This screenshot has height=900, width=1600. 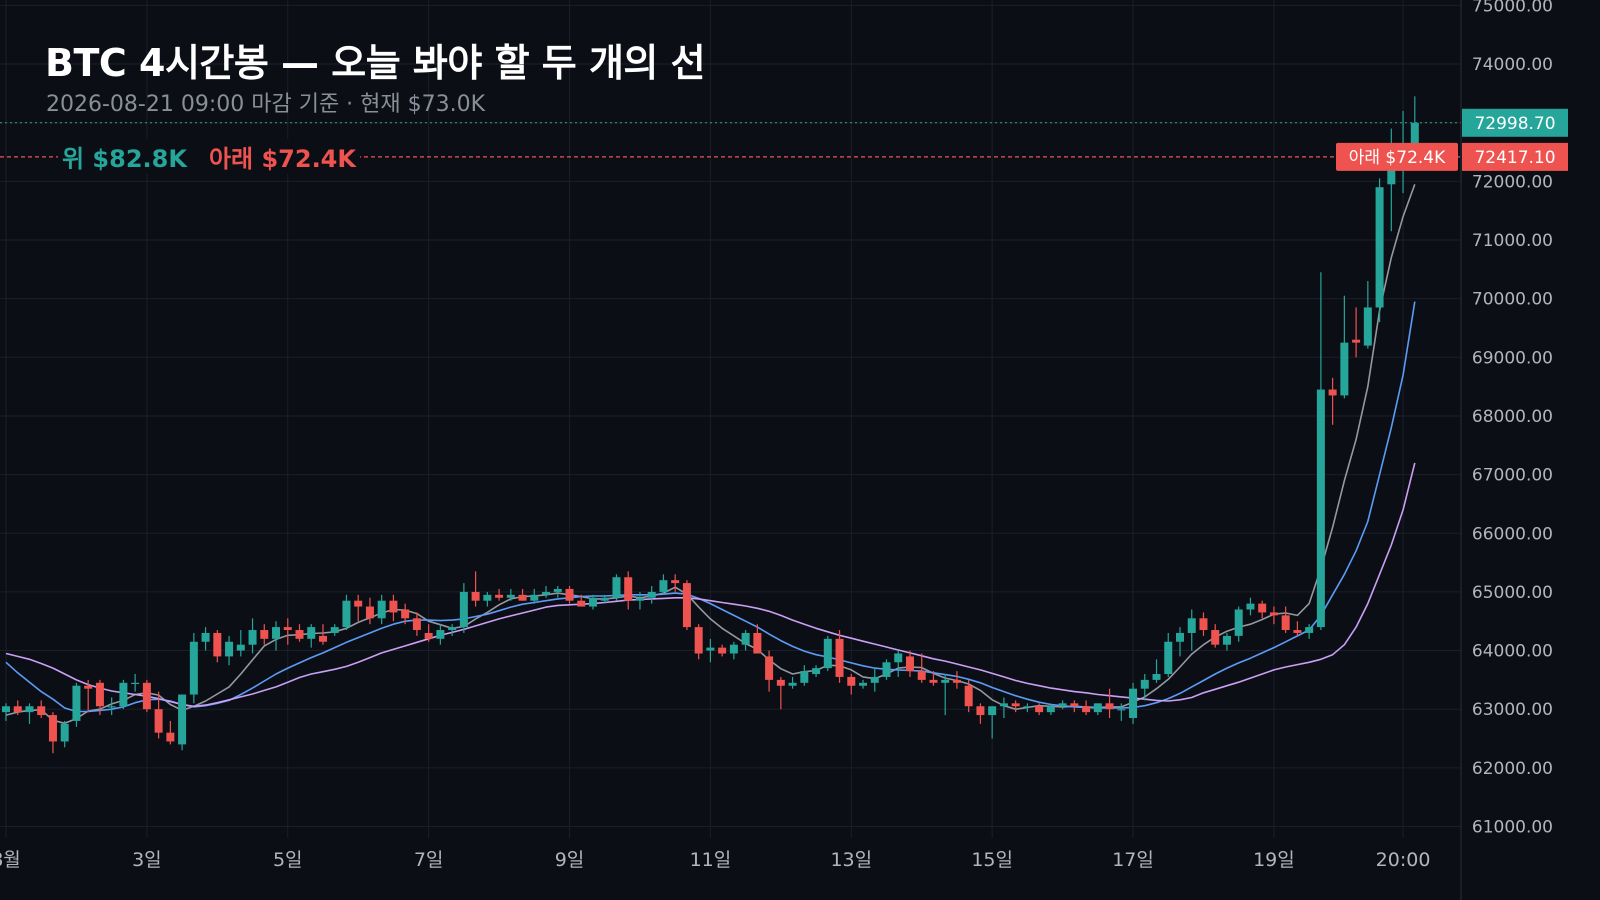 I want to click on y-tick-label: 74000.00, so click(x=1512, y=65).